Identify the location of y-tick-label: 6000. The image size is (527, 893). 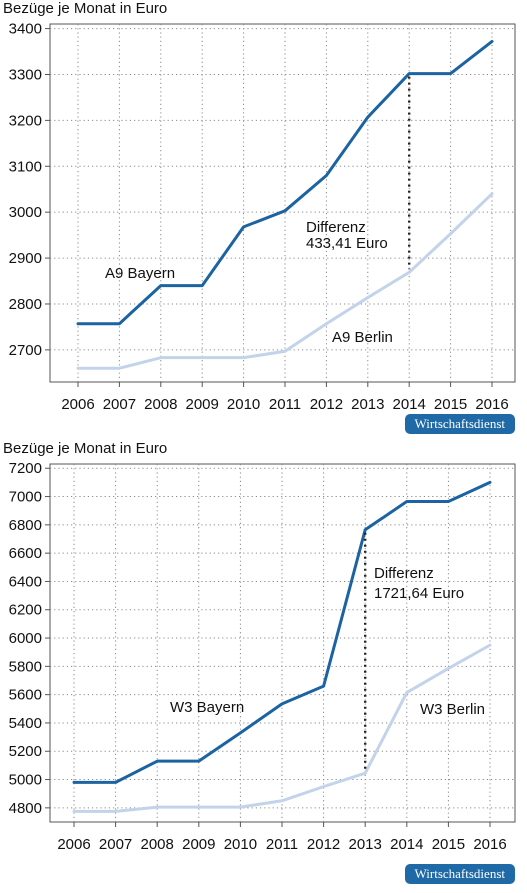
(25, 638).